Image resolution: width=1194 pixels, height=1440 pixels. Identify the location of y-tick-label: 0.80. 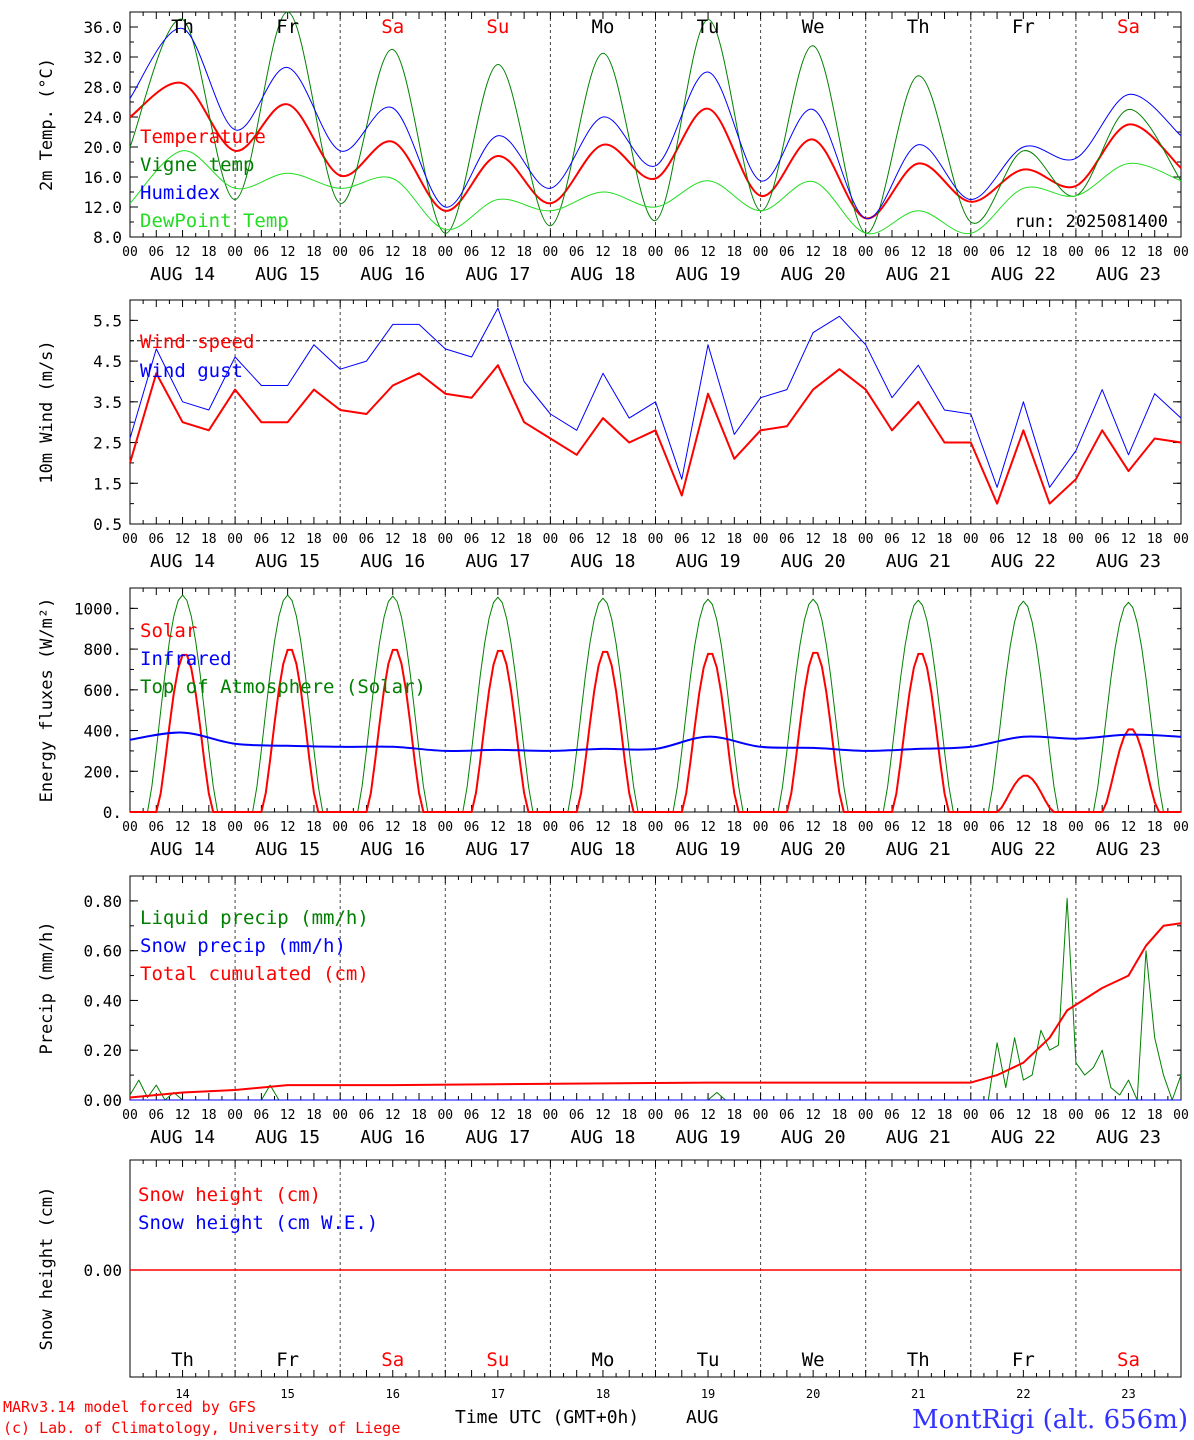
(102, 901).